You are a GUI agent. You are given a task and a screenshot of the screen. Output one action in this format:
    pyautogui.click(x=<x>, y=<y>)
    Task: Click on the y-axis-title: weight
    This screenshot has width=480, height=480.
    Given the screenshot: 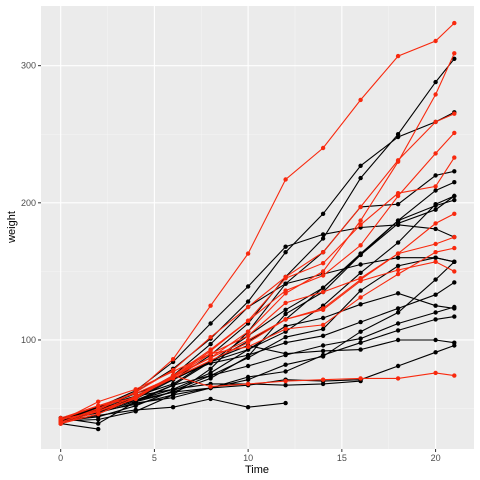 What is the action you would take?
    pyautogui.click(x=12, y=227)
    